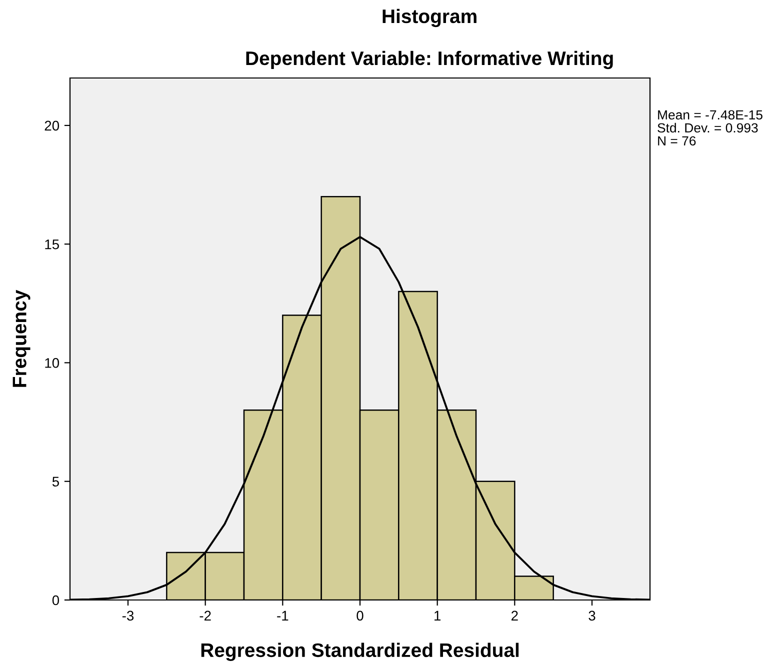  Describe the element at coordinates (437, 615) in the screenshot. I see `x-tick-label: 1` at that location.